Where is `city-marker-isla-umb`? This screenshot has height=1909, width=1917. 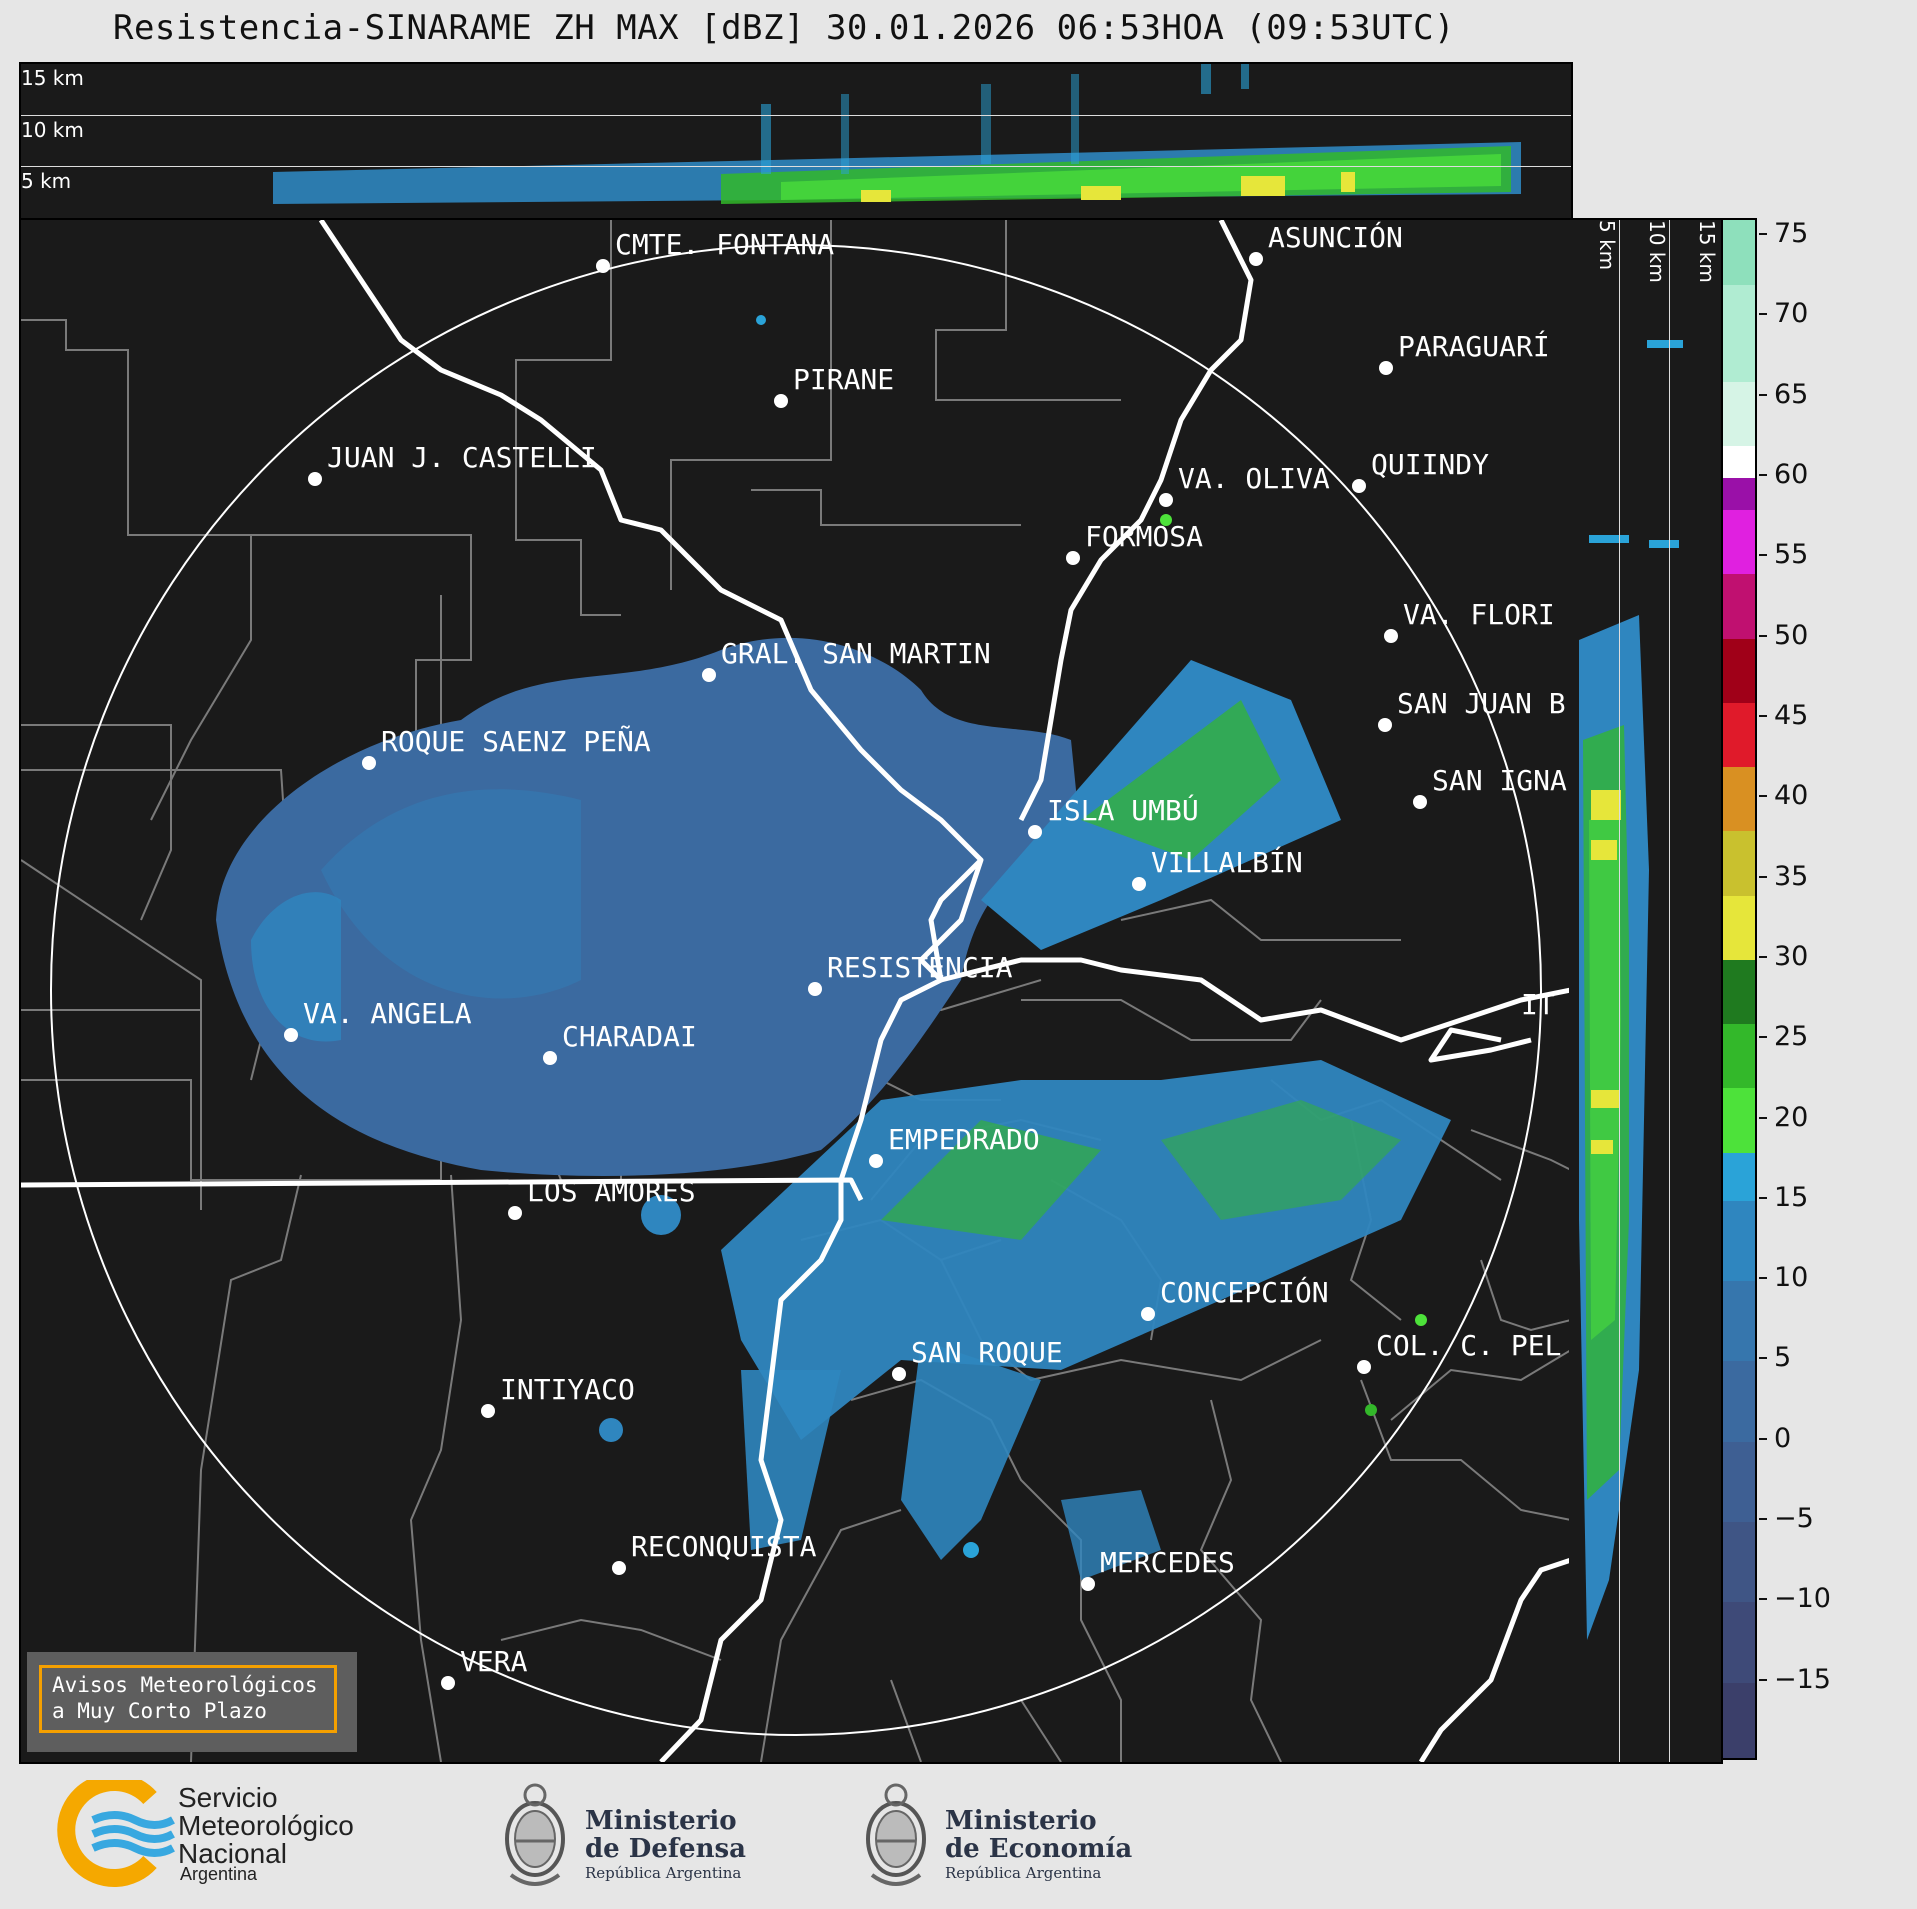 city-marker-isla-umb is located at coordinates (1035, 832).